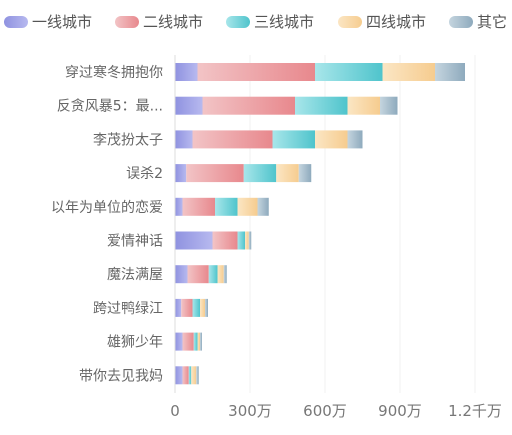  What do you see at coordinates (198, 274) in the screenshot?
I see `bar-魔法满屋-二线城市` at bounding box center [198, 274].